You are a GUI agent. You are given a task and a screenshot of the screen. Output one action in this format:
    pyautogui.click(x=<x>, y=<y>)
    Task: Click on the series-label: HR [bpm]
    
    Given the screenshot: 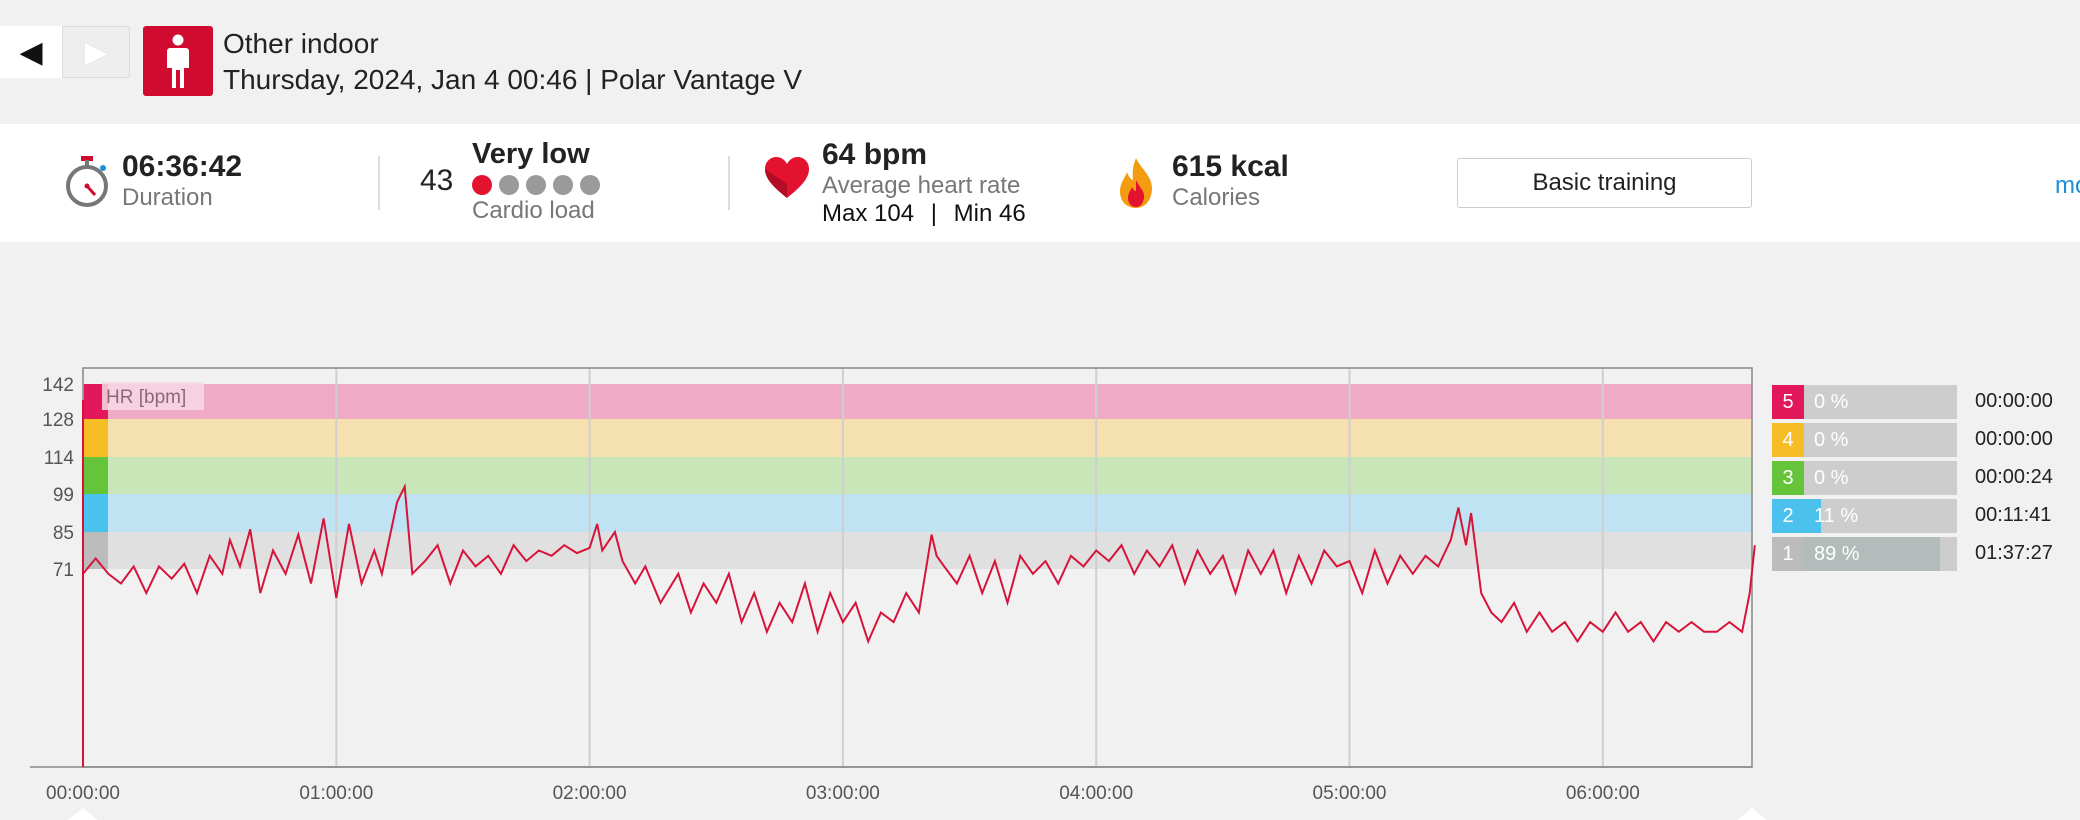 What is the action you would take?
    pyautogui.click(x=146, y=397)
    